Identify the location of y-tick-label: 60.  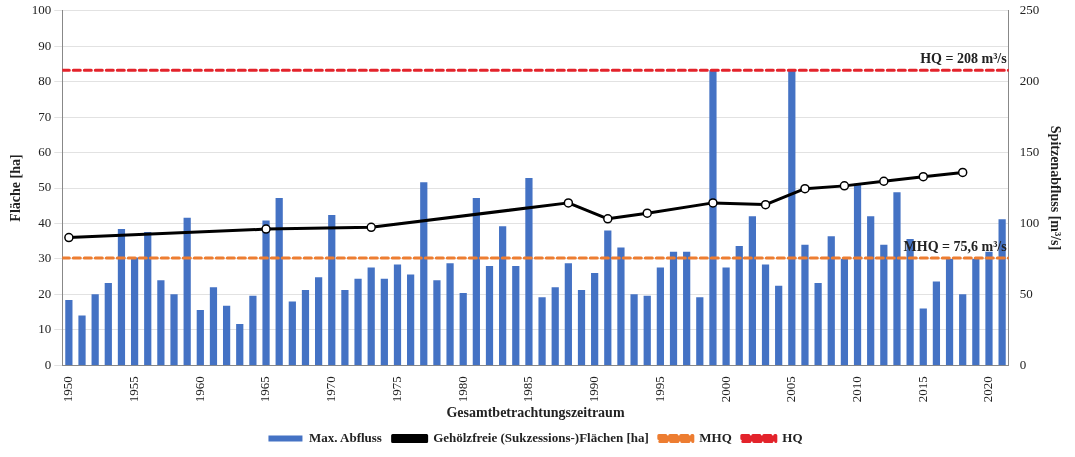
(45, 151).